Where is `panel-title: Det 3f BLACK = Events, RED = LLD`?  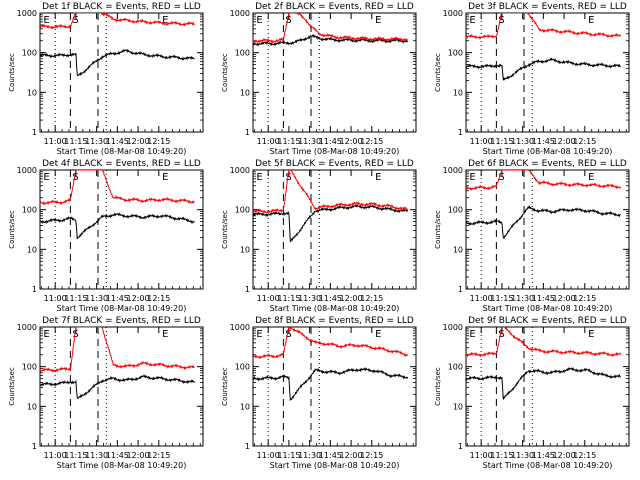 panel-title: Det 3f BLACK = Events, RED = LLD is located at coordinates (547, 7).